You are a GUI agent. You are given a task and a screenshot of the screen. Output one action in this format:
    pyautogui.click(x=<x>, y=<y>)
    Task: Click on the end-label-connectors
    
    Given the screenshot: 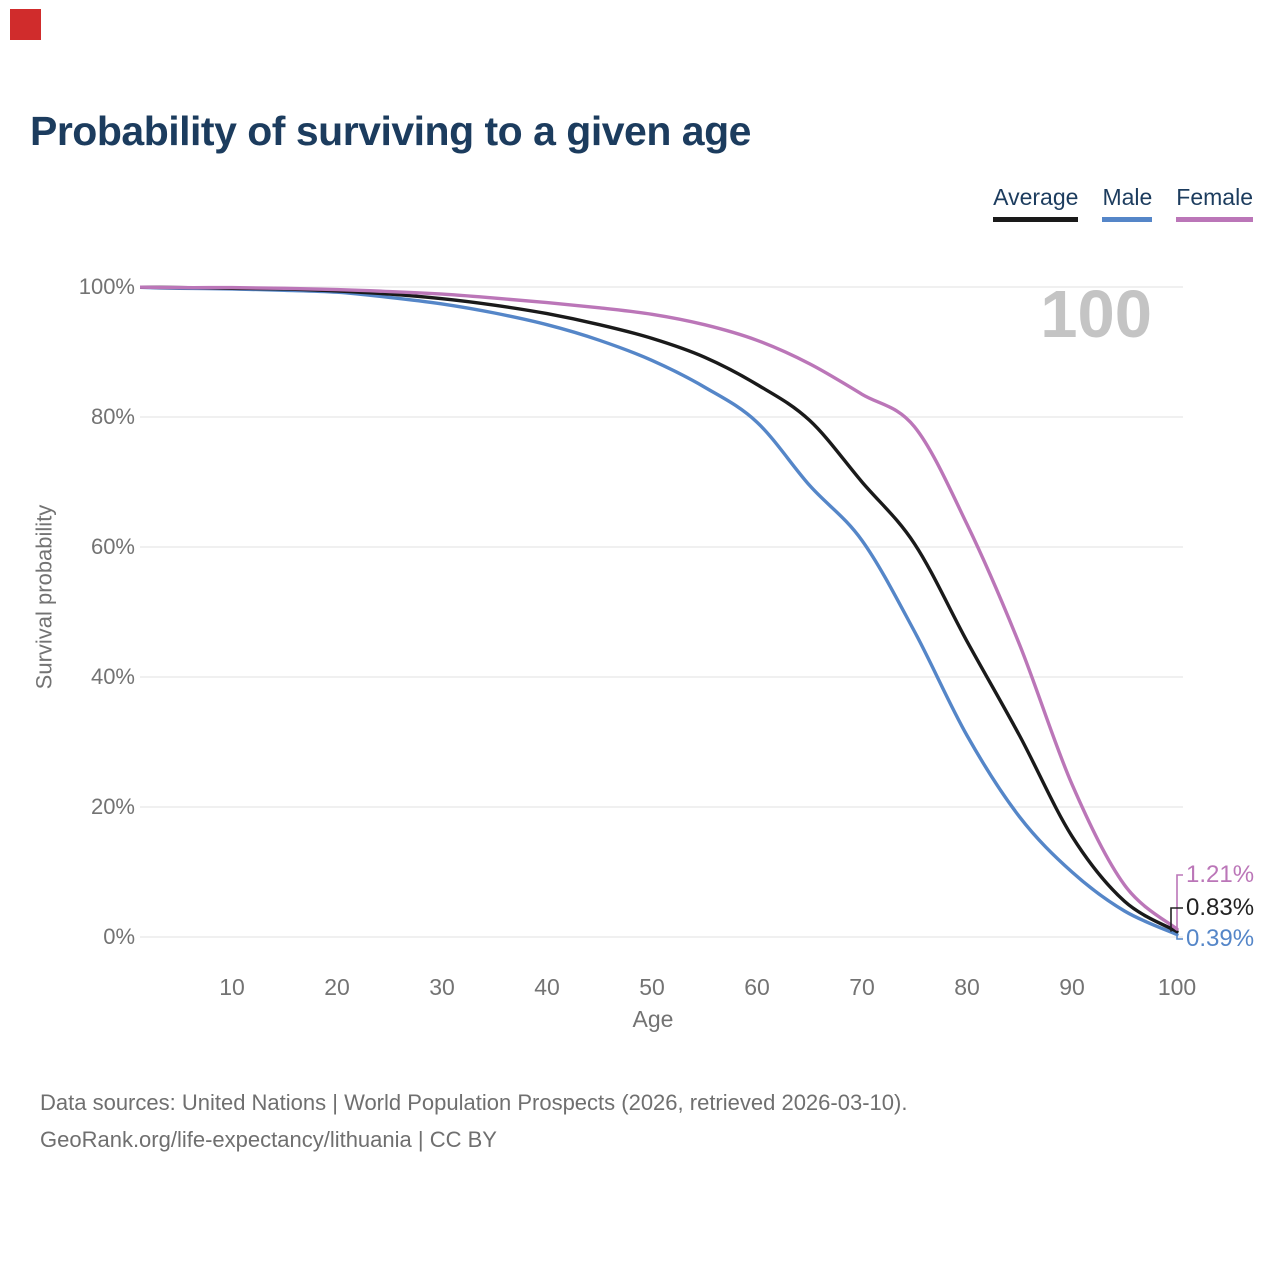 What is the action you would take?
    pyautogui.click(x=1176, y=907)
    